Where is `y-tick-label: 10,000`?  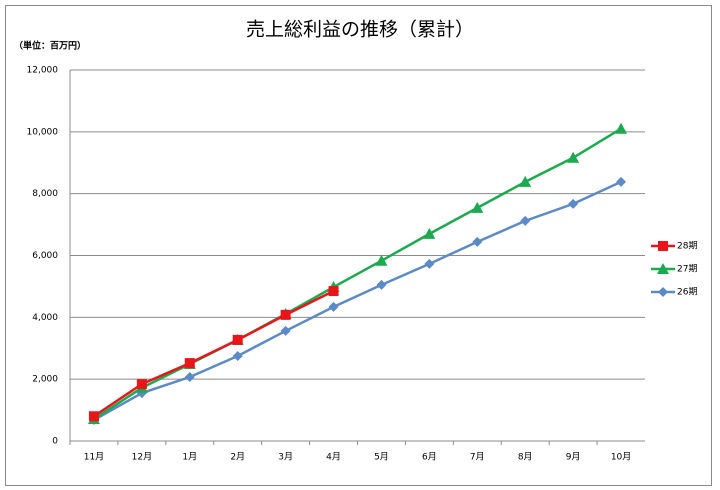 y-tick-label: 10,000 is located at coordinates (43, 132).